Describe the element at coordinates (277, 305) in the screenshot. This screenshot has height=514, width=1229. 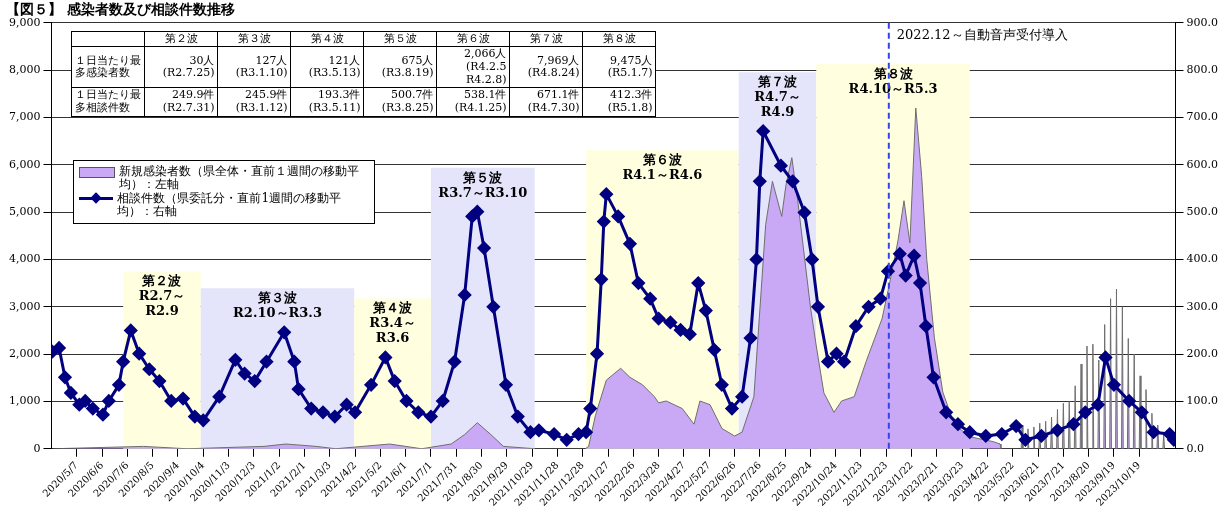
I see `band-label: 第３波 R2.10～R3.3` at that location.